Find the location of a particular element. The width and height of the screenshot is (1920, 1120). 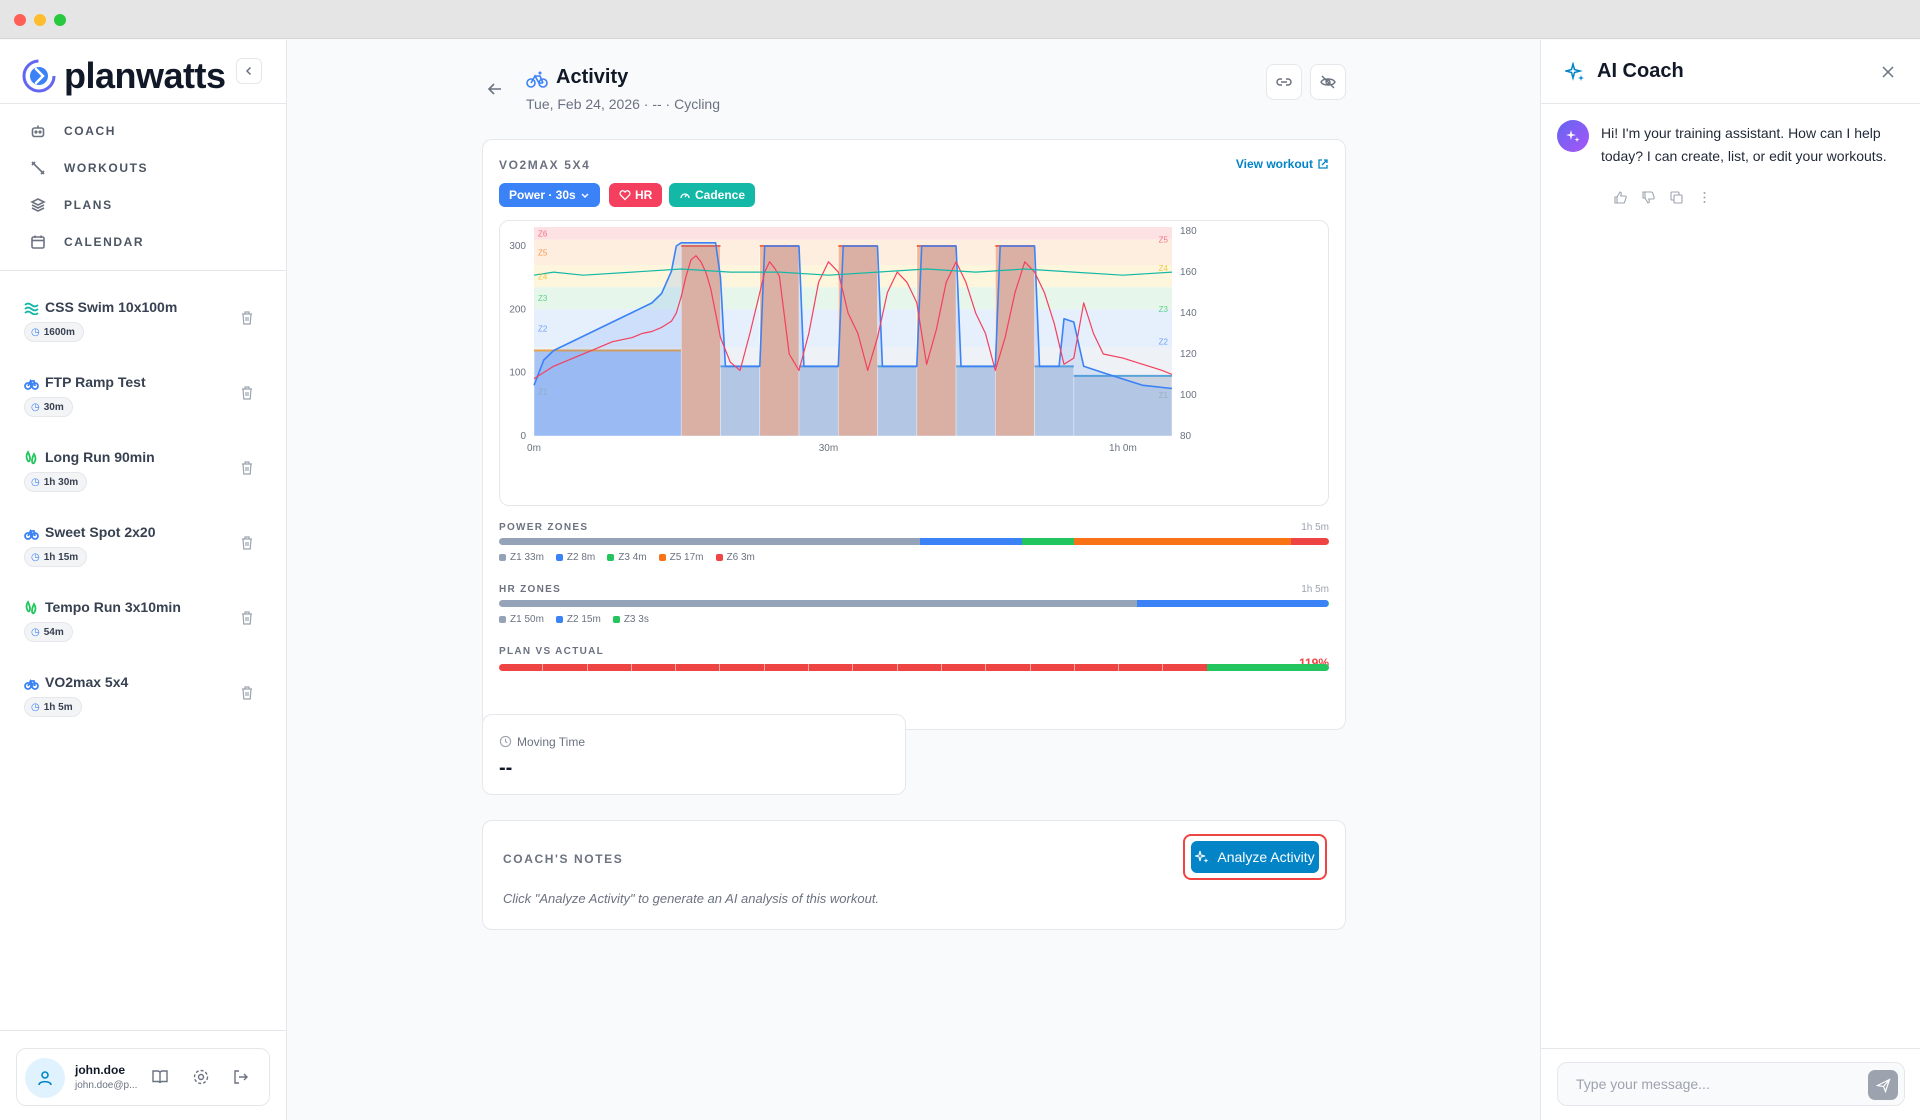

nav-item-coach: COACH is located at coordinates (150, 130).